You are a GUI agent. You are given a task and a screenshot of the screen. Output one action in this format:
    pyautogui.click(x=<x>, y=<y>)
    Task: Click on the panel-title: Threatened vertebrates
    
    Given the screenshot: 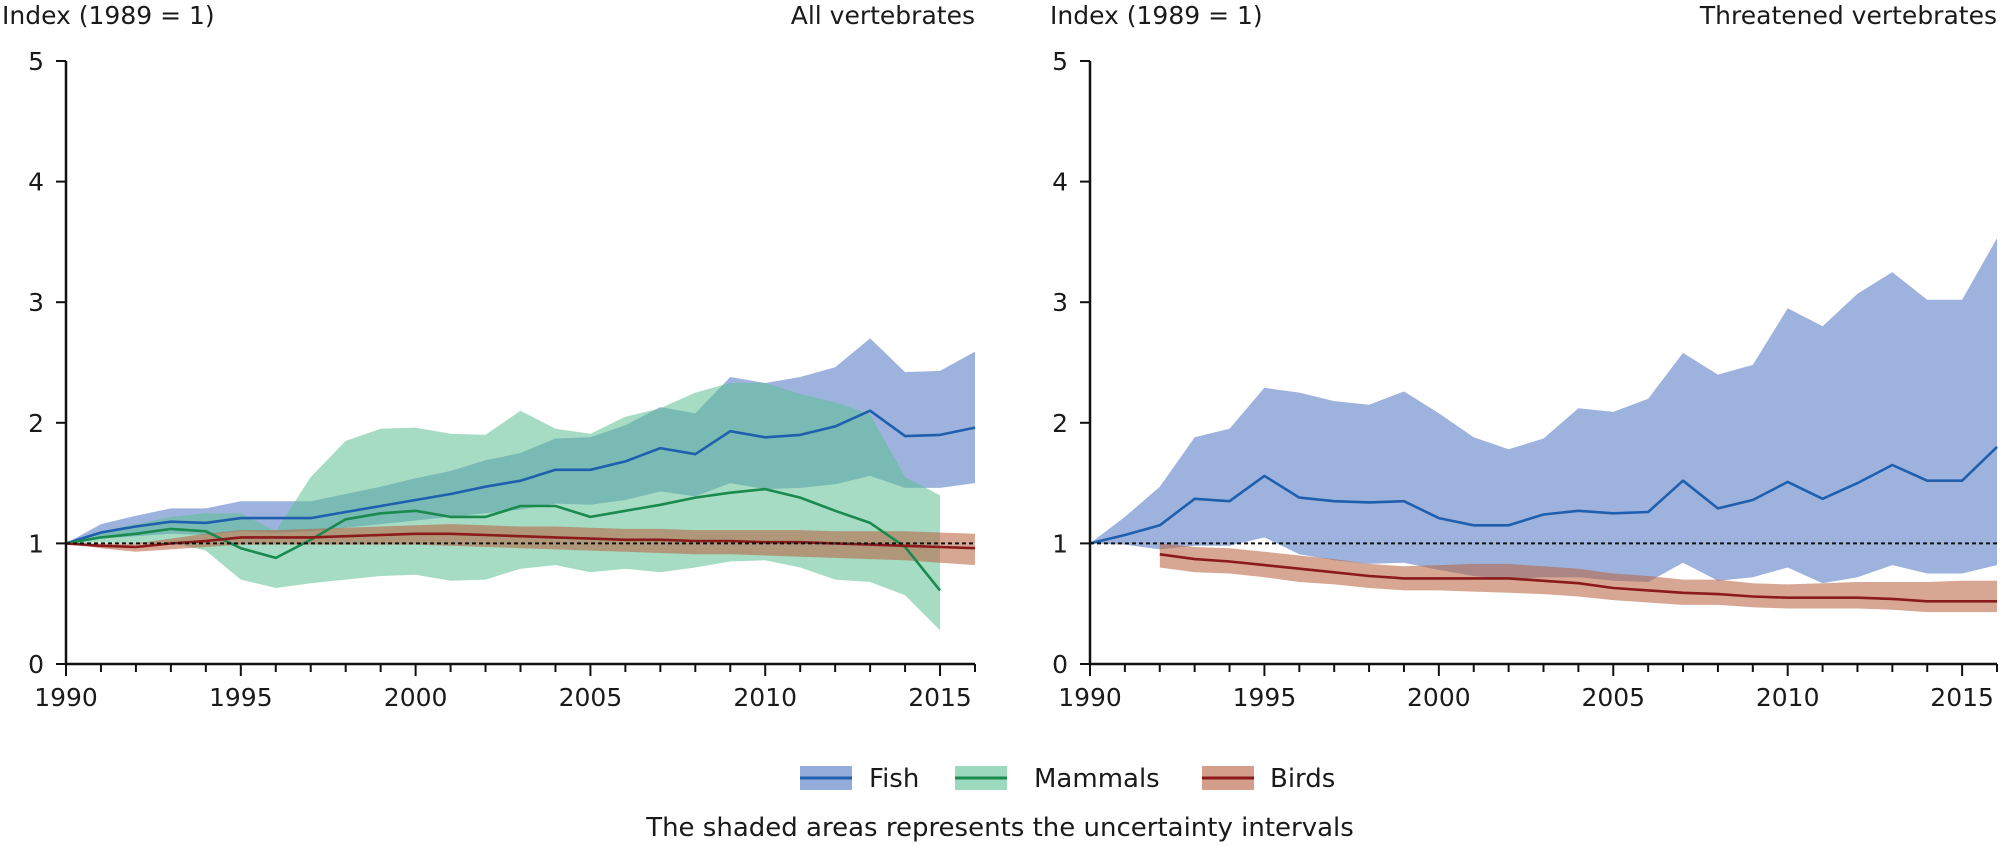 What is the action you would take?
    pyautogui.click(x=1848, y=15)
    